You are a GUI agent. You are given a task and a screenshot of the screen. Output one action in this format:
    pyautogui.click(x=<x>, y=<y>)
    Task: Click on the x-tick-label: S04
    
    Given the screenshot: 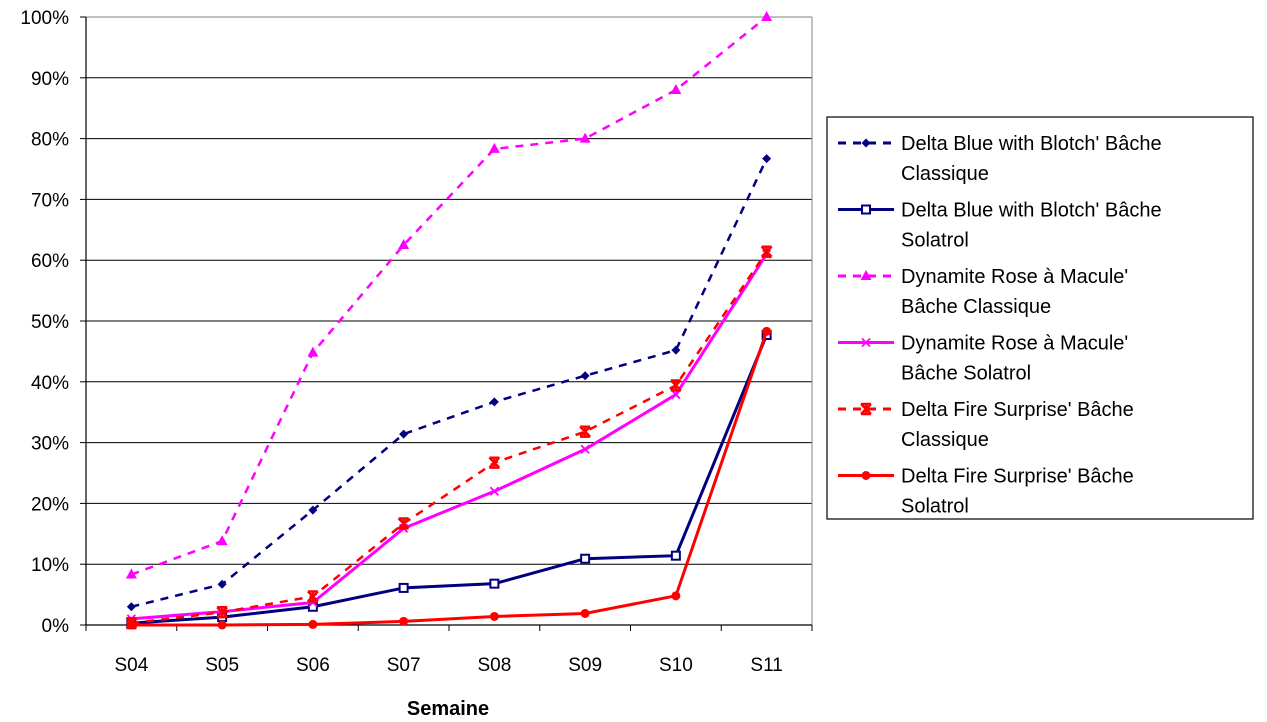 What is the action you would take?
    pyautogui.click(x=131, y=665)
    